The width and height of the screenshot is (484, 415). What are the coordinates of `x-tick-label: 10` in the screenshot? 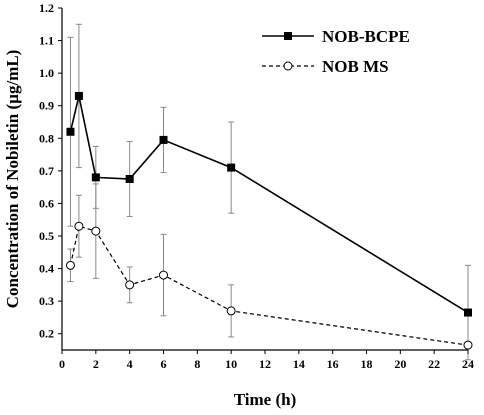 It's located at (231, 364).